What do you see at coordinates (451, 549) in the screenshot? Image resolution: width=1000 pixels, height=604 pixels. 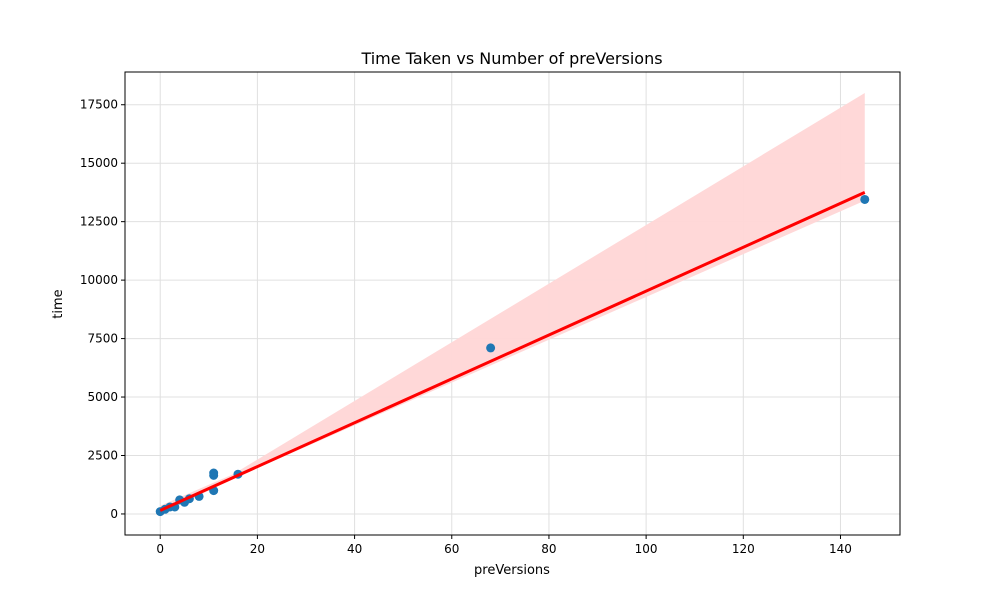 I see `x-tick-label: 60` at bounding box center [451, 549].